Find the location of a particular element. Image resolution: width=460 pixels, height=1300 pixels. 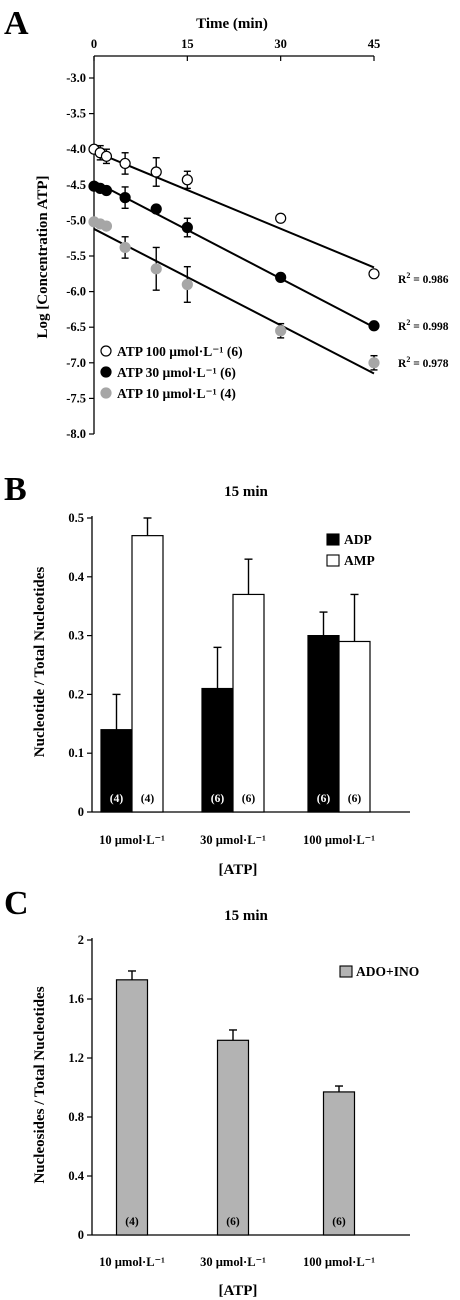

y-tick-label: -4.0 is located at coordinates (76, 149).